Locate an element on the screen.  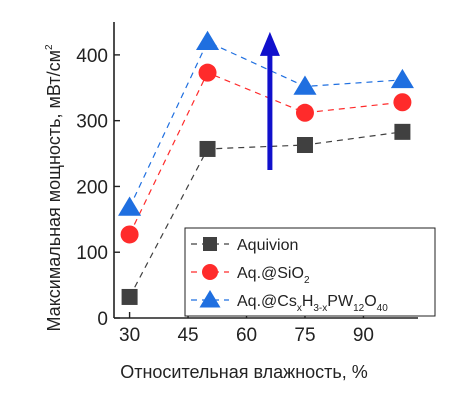
legend-label: Aq.@CsxH3-xPW12O40 is located at coordinates (312, 303).